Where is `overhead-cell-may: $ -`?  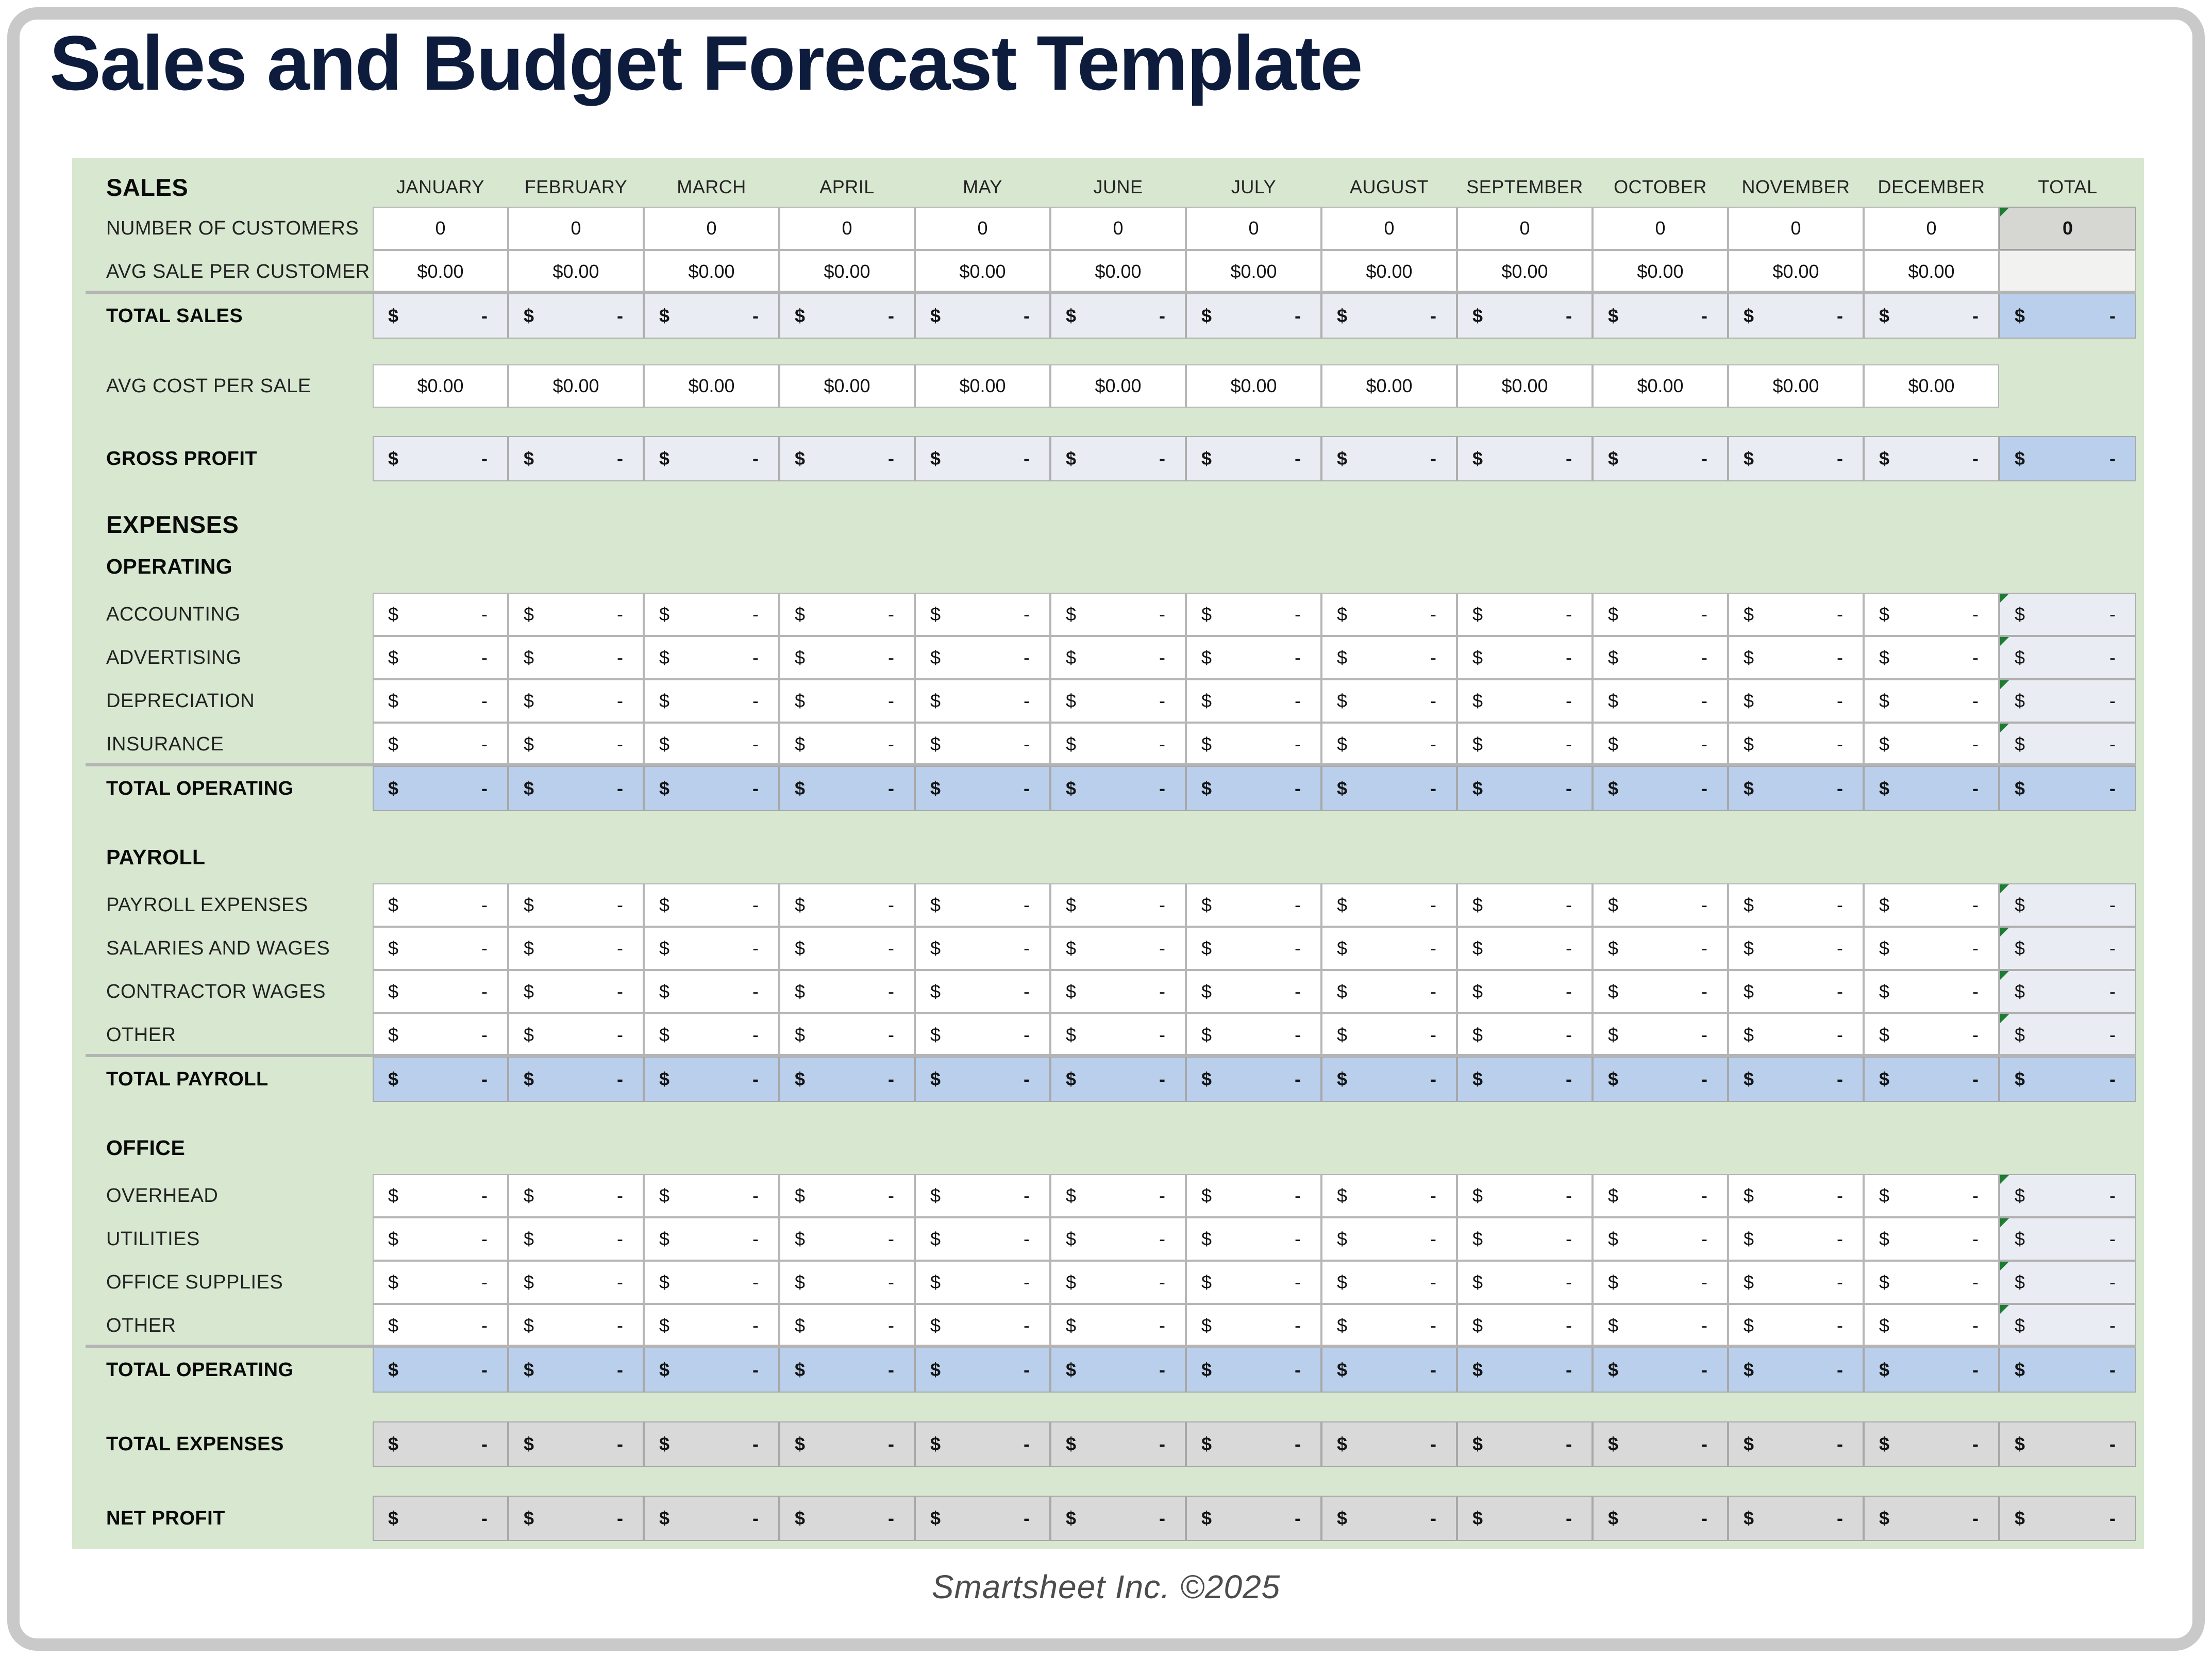
overhead-cell-may: $ - is located at coordinates (982, 1195).